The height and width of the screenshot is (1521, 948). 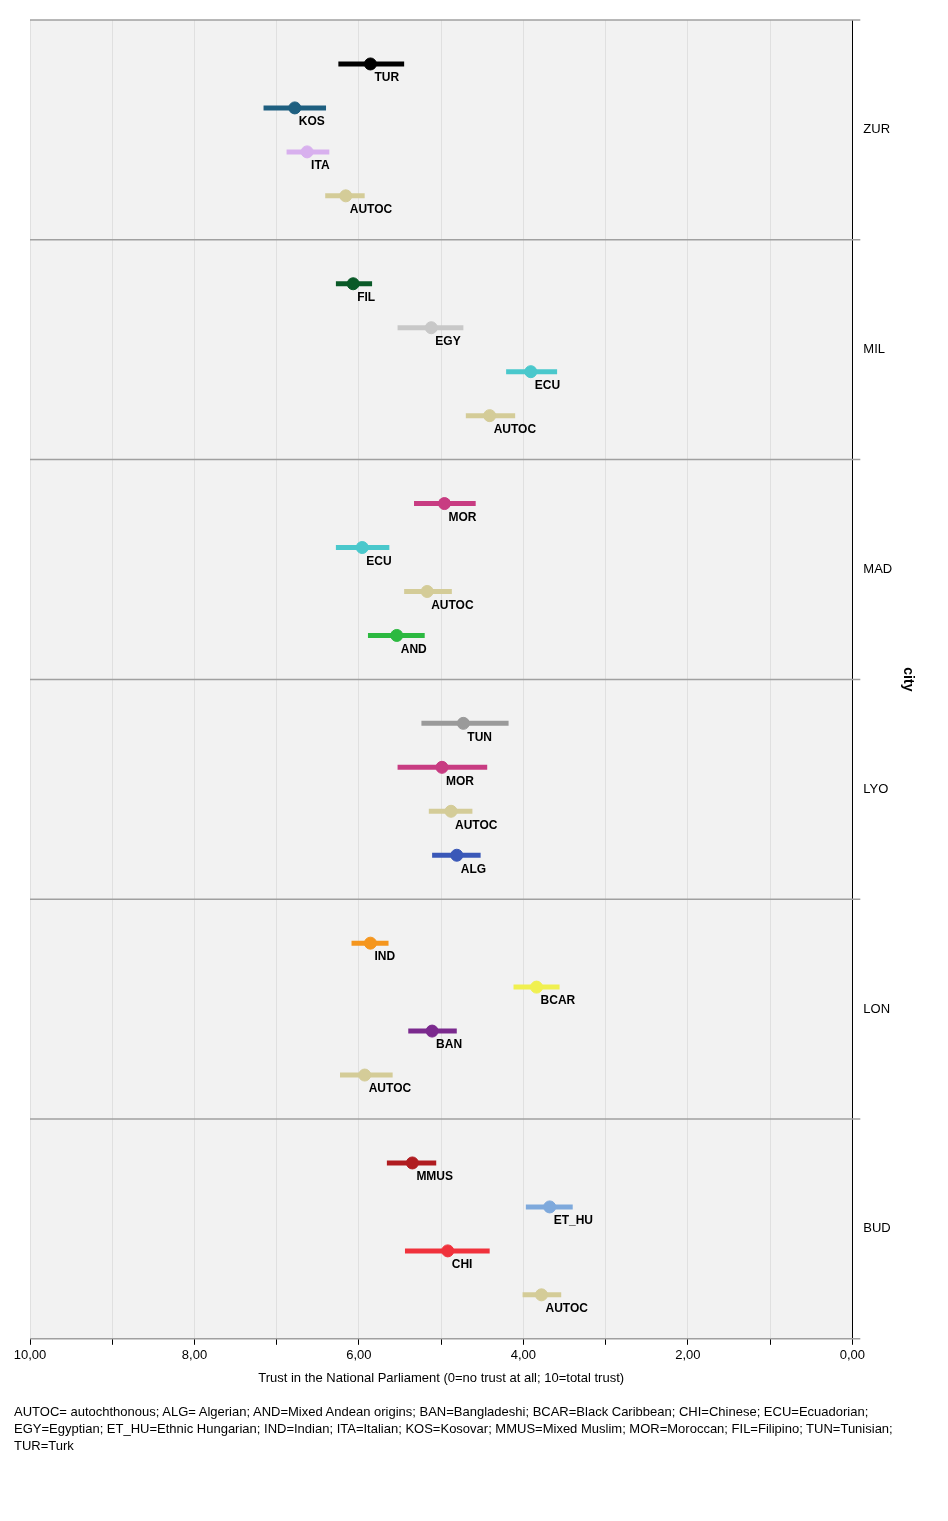 What do you see at coordinates (476, 824) in the screenshot?
I see `series-label: AUTOC` at bounding box center [476, 824].